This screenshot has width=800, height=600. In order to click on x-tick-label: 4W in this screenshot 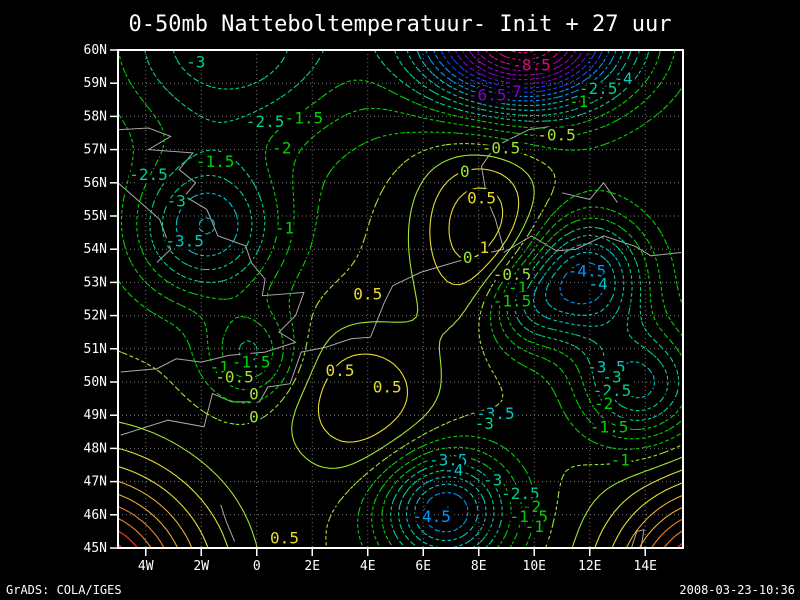, I will do `click(146, 566)`.